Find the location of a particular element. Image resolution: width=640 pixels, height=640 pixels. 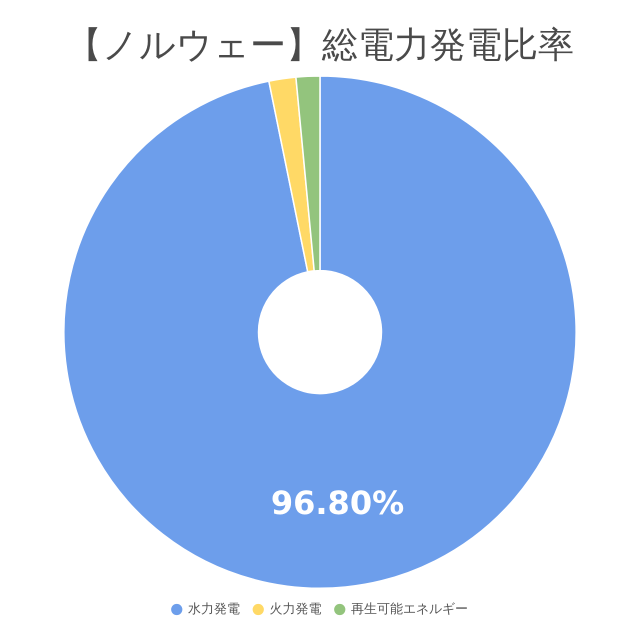

chart-title: 【ノルウェー】総電力発電比率 is located at coordinates (320, 45).